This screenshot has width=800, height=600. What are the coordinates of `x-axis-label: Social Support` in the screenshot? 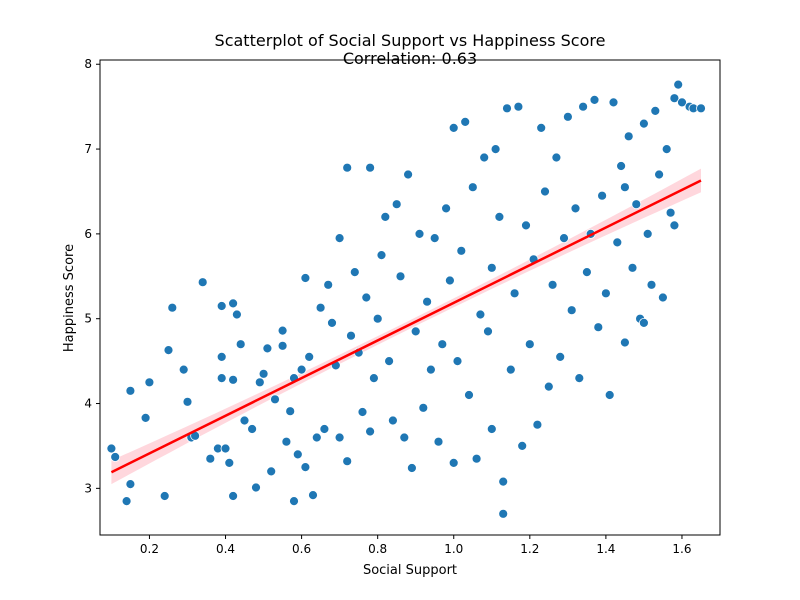 It's located at (410, 570).